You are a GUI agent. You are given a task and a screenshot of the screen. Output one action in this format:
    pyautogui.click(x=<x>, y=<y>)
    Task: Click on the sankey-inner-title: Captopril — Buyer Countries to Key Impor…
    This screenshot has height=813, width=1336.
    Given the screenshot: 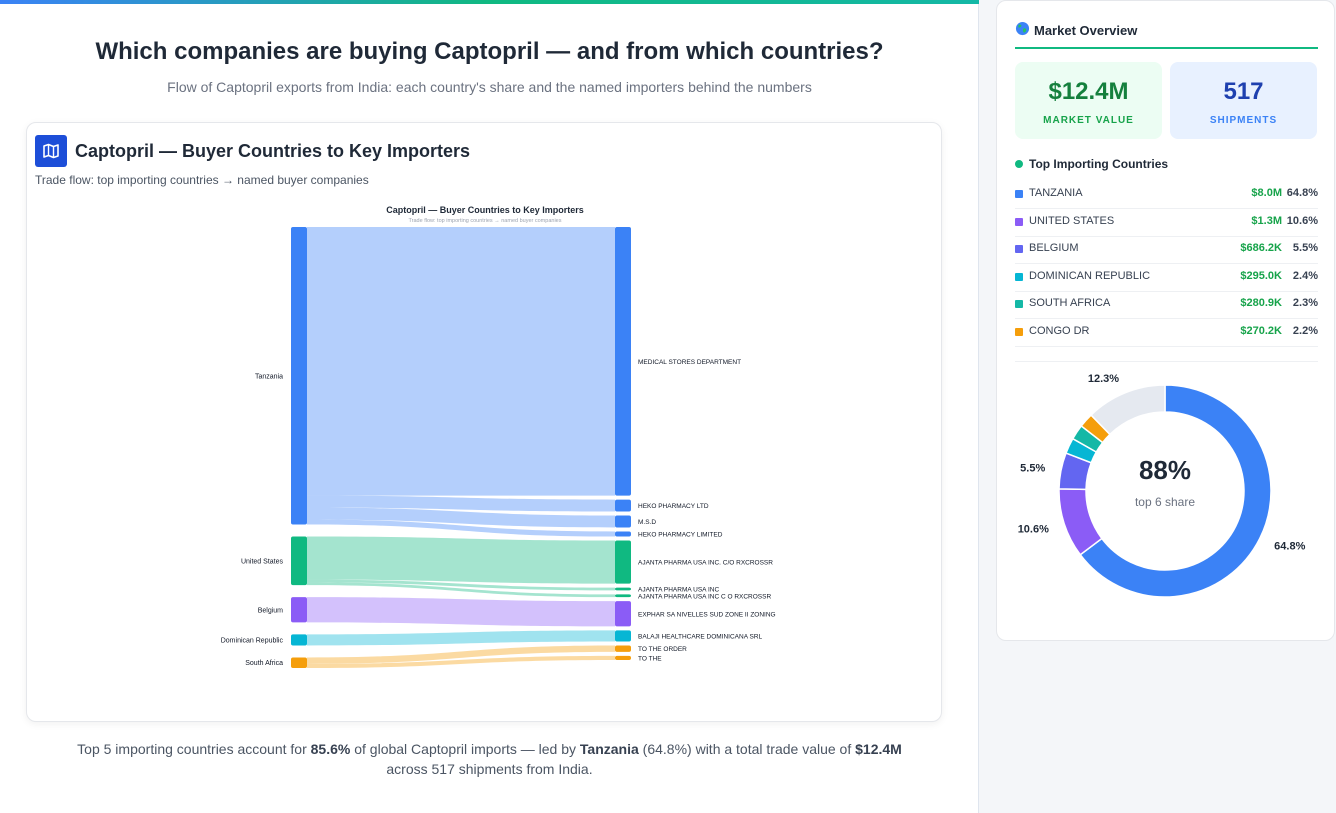 What is the action you would take?
    pyautogui.click(x=485, y=210)
    